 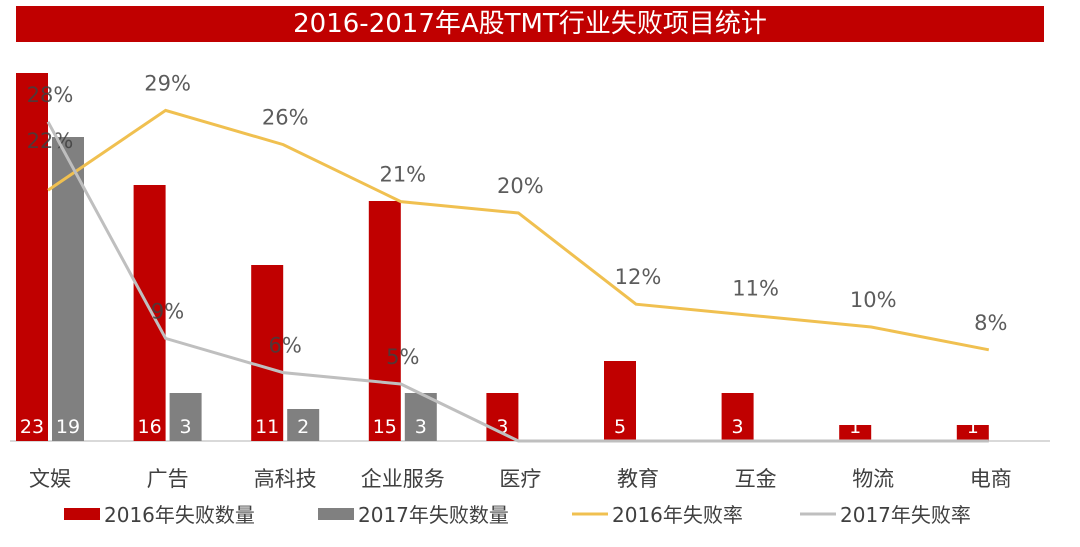 I want to click on rate-label: 10%, so click(x=873, y=300).